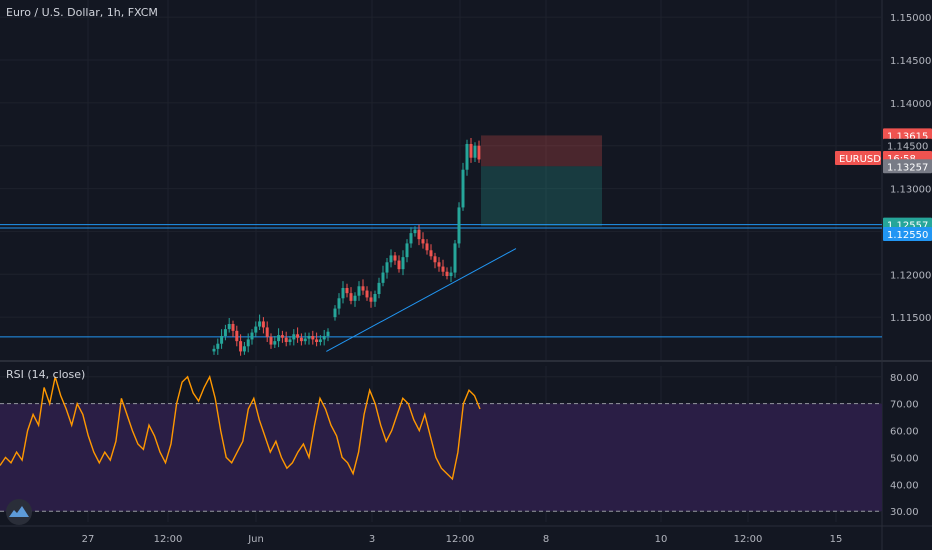 This screenshot has height=550, width=932. Describe the element at coordinates (661, 539) in the screenshot. I see `time-tick-label: 10` at that location.